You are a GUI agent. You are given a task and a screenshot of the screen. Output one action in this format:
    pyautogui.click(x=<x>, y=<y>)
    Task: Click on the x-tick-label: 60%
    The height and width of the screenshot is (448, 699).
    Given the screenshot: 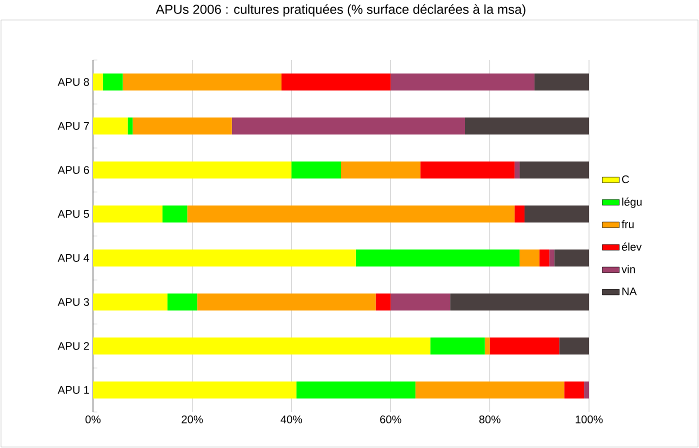 What is the action you would take?
    pyautogui.click(x=391, y=420)
    